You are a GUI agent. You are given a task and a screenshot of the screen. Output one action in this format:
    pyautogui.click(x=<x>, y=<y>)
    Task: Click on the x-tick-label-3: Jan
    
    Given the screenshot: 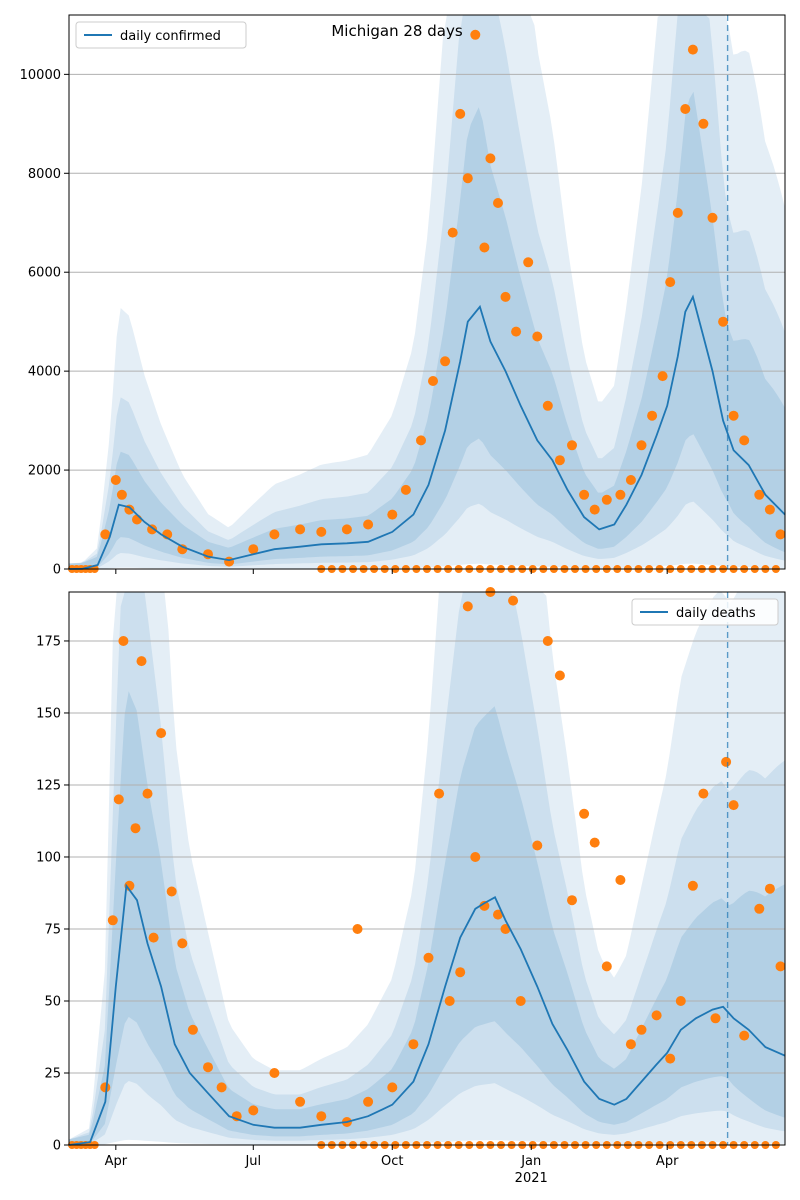 What is the action you would take?
    pyautogui.click(x=530, y=1161)
    